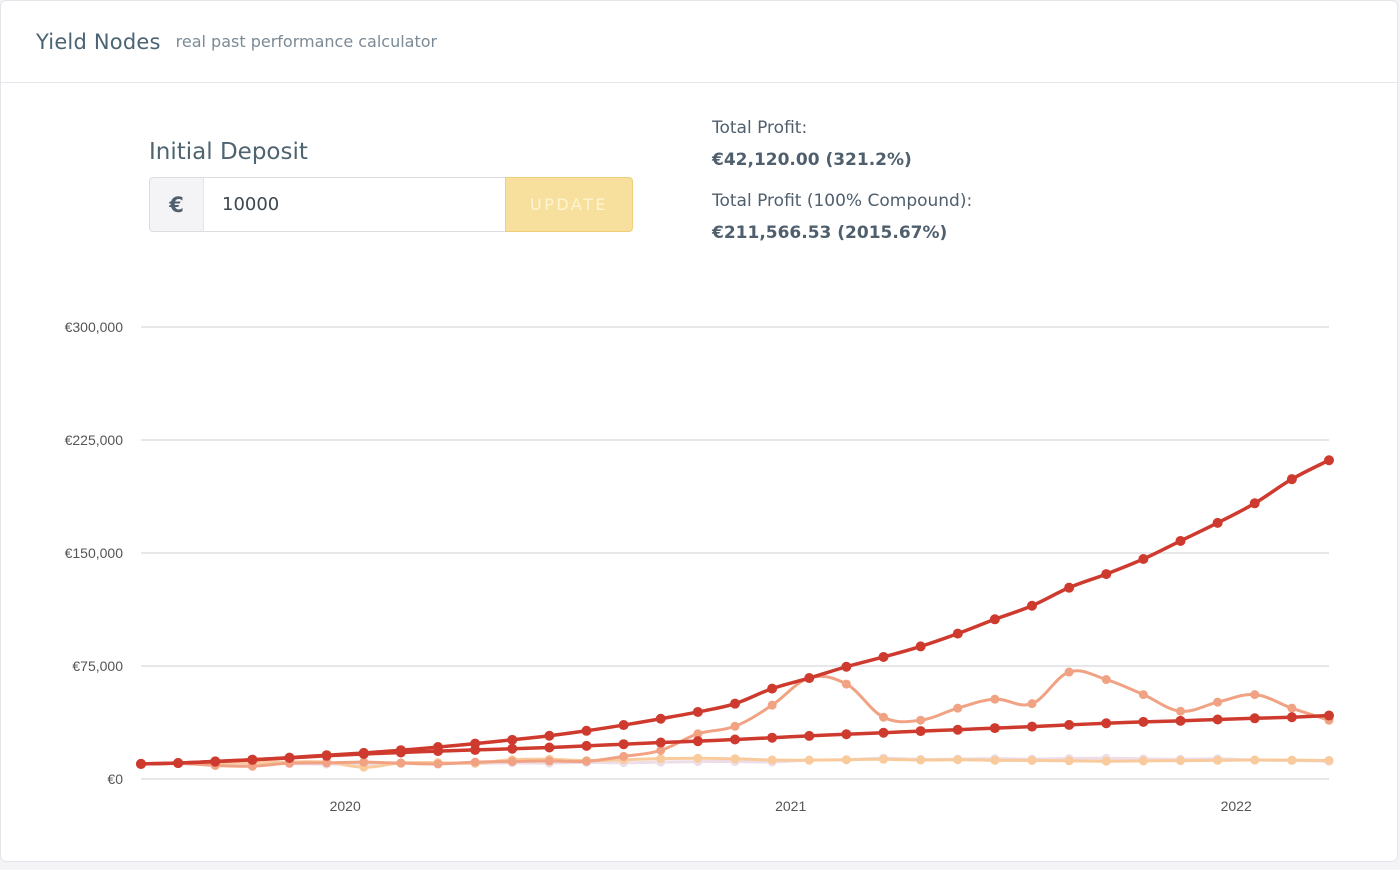  What do you see at coordinates (306, 41) in the screenshot?
I see `brand-tagline: real past performance calculator` at bounding box center [306, 41].